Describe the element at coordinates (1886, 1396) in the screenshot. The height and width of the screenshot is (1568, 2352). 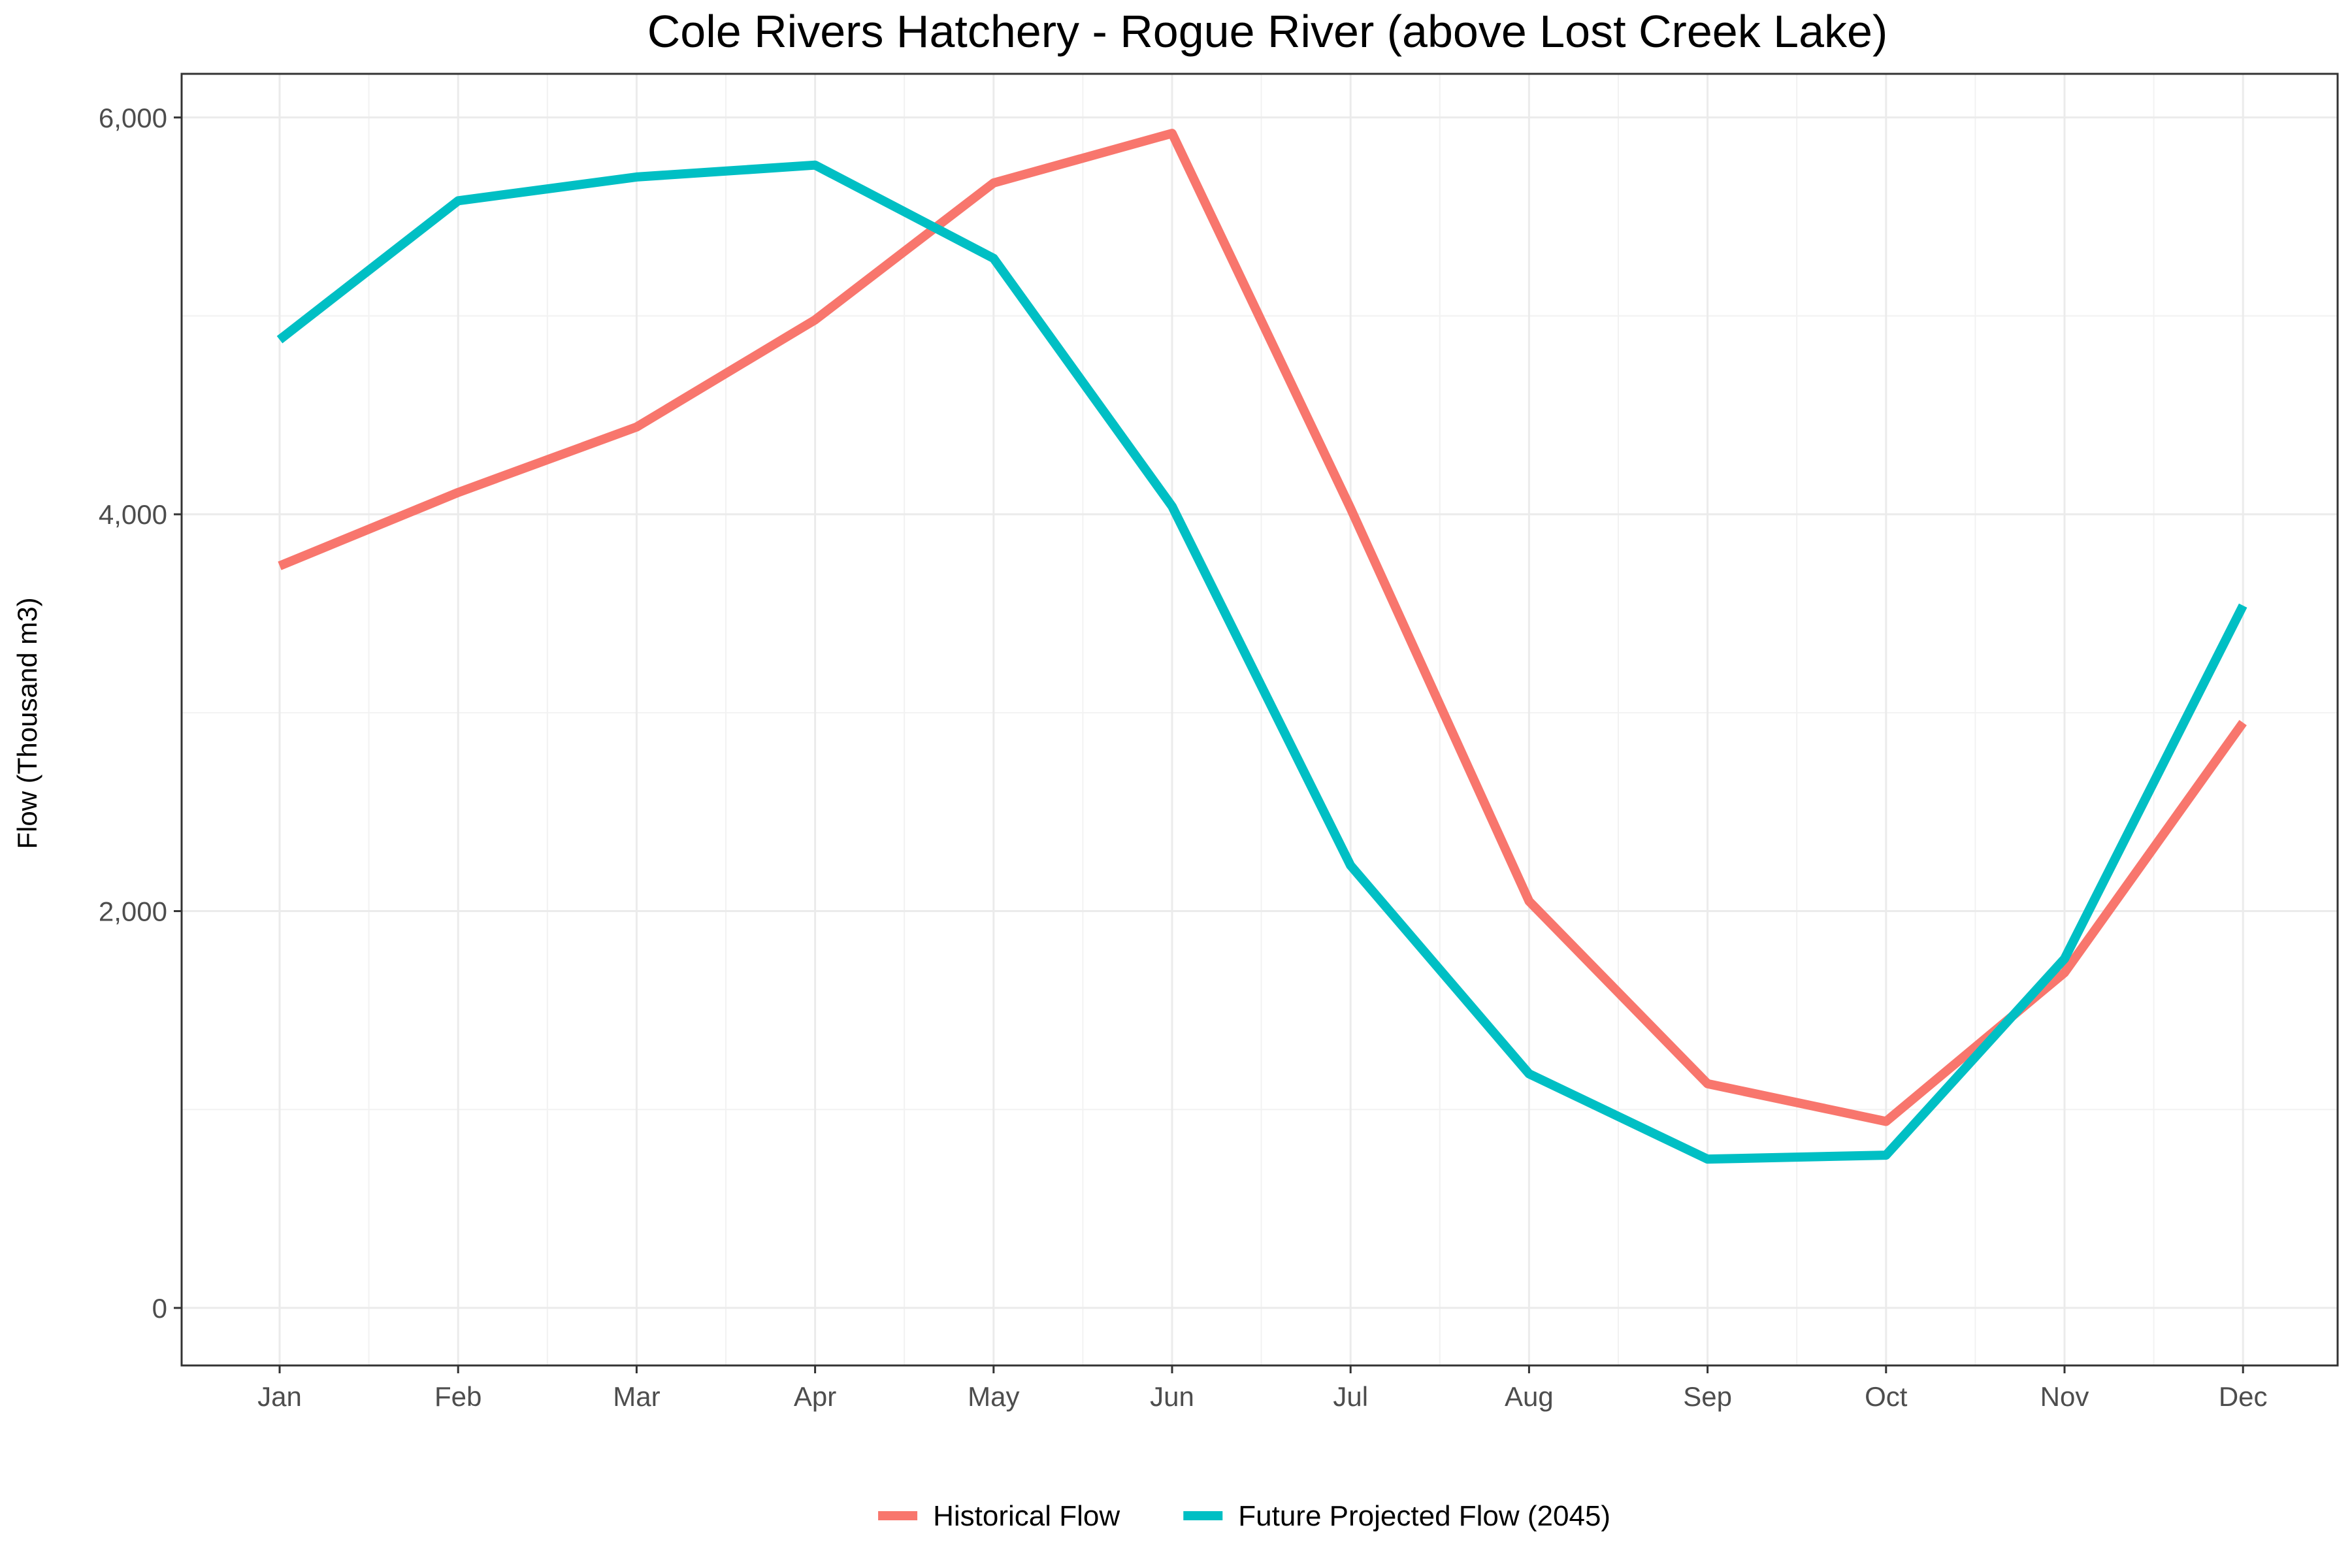
I see `x-tick-label: Oct` at that location.